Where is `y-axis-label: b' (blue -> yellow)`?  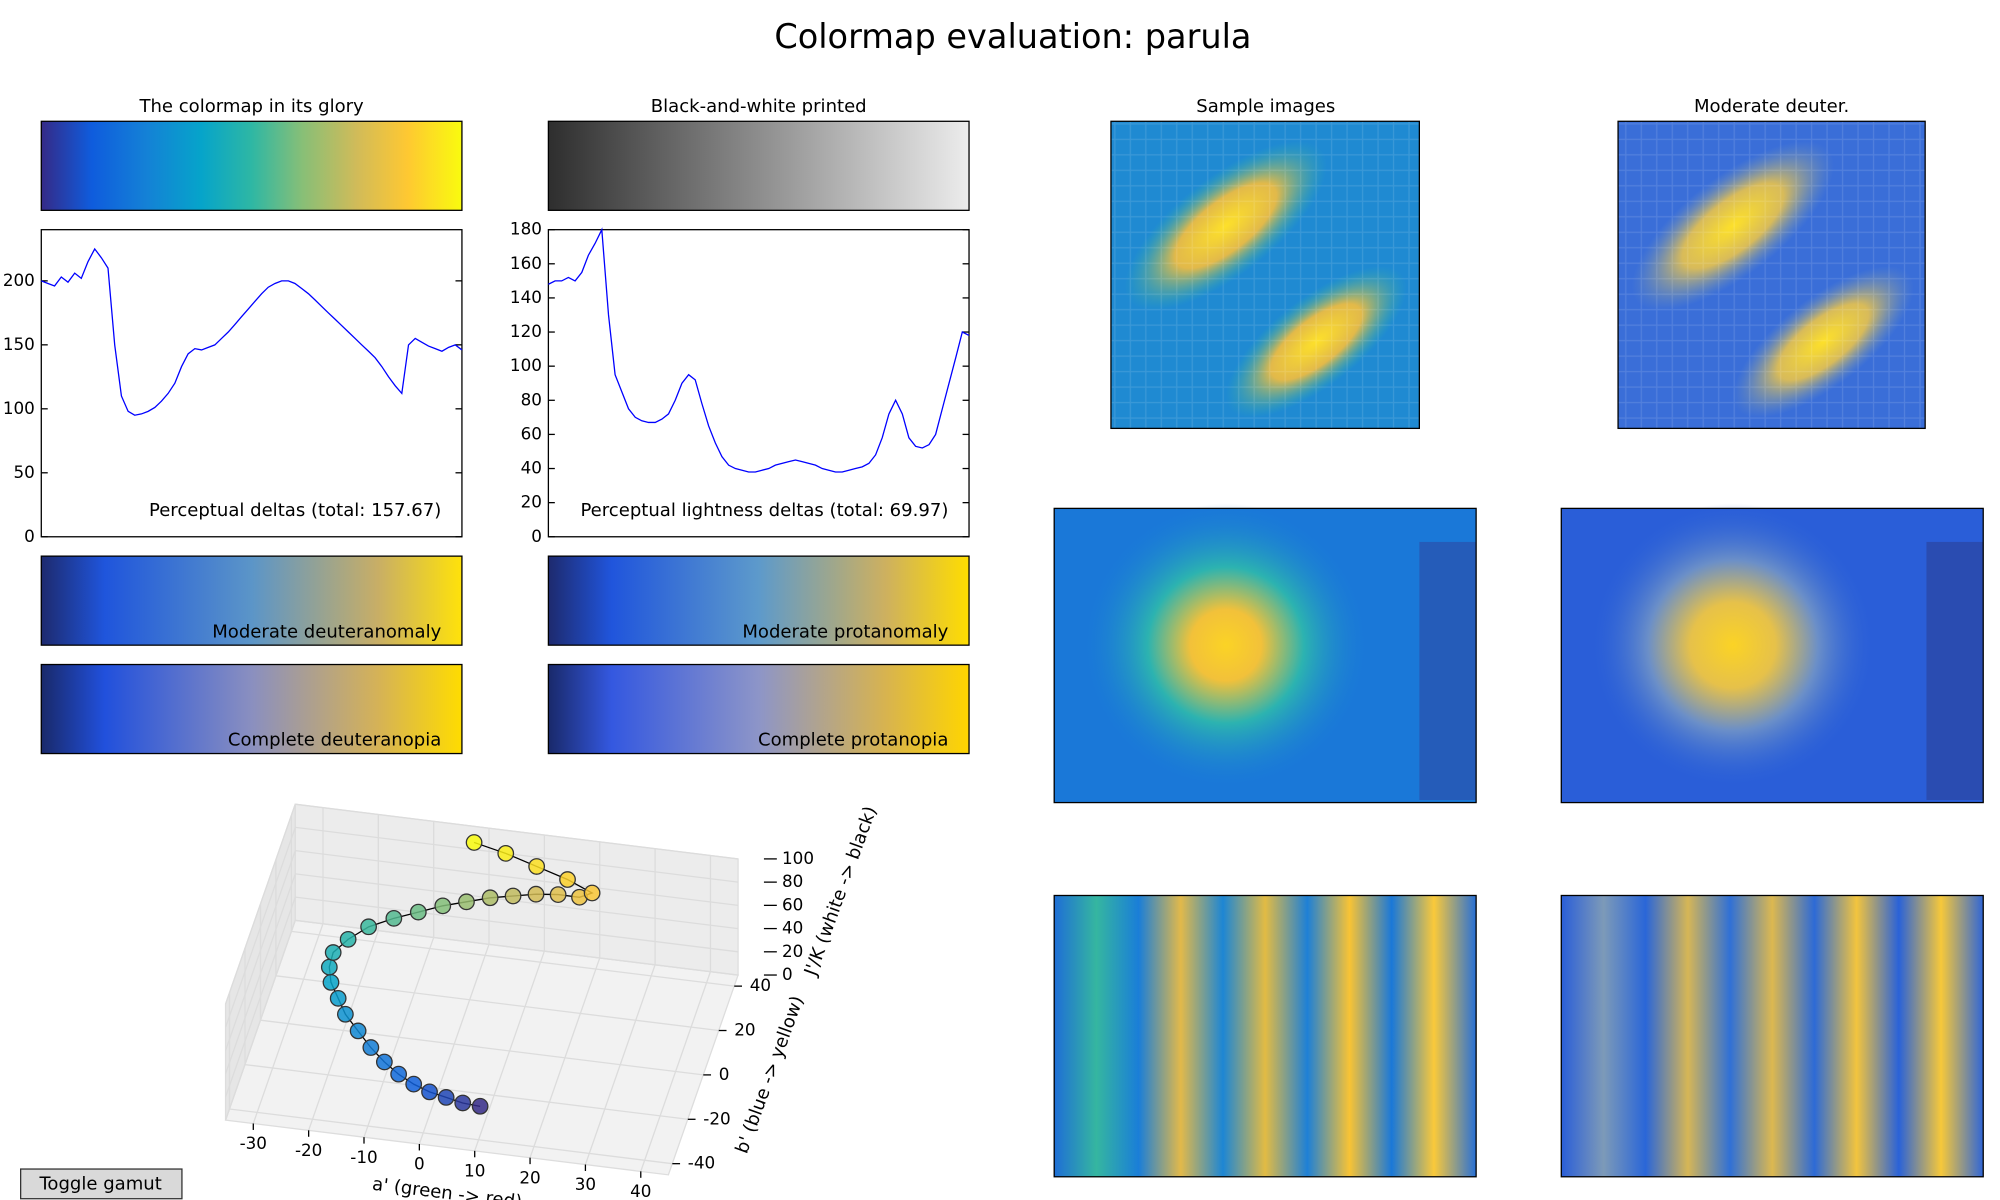
y-axis-label: b' (blue -> yellow) is located at coordinates (770, 1074).